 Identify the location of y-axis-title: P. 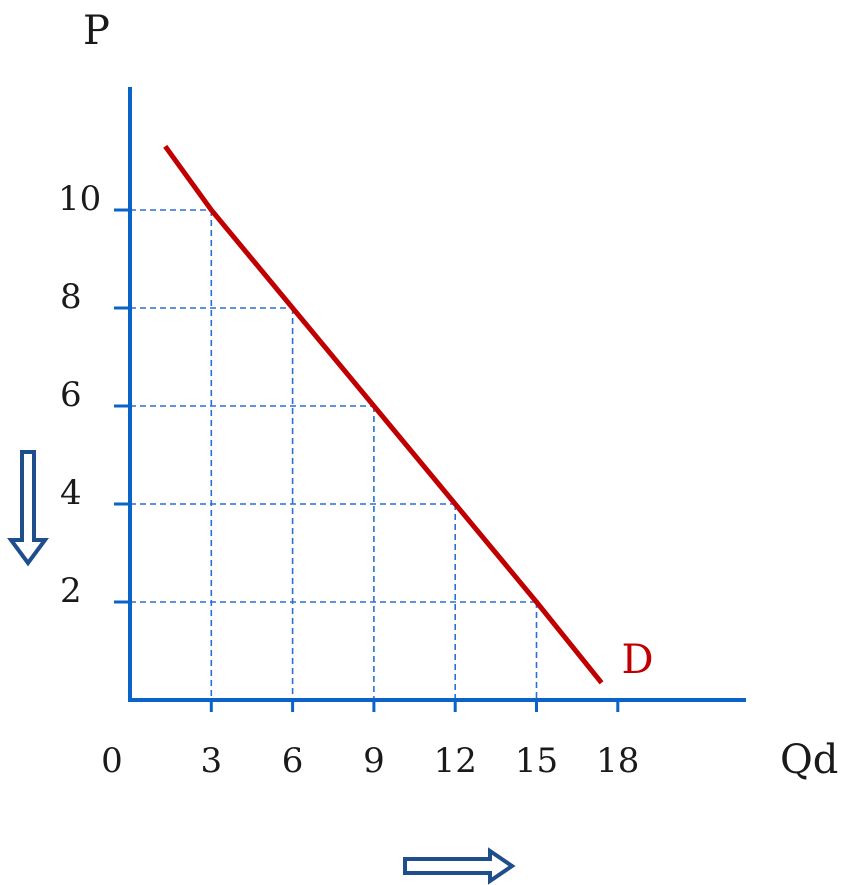
(96, 31).